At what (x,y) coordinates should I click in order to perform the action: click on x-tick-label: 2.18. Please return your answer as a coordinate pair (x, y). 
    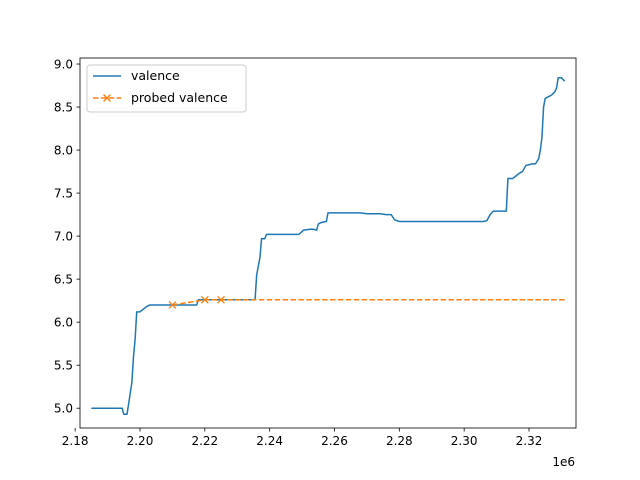
    Looking at the image, I should click on (75, 441).